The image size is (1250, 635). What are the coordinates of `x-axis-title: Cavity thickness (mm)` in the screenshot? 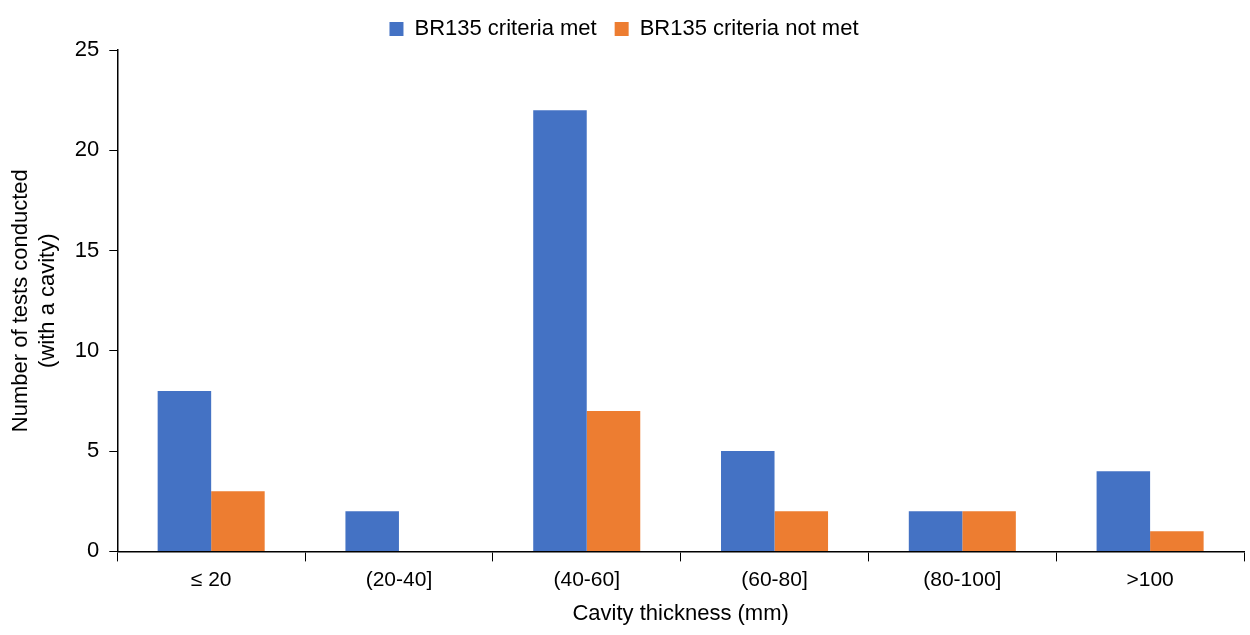 It's located at (680, 612).